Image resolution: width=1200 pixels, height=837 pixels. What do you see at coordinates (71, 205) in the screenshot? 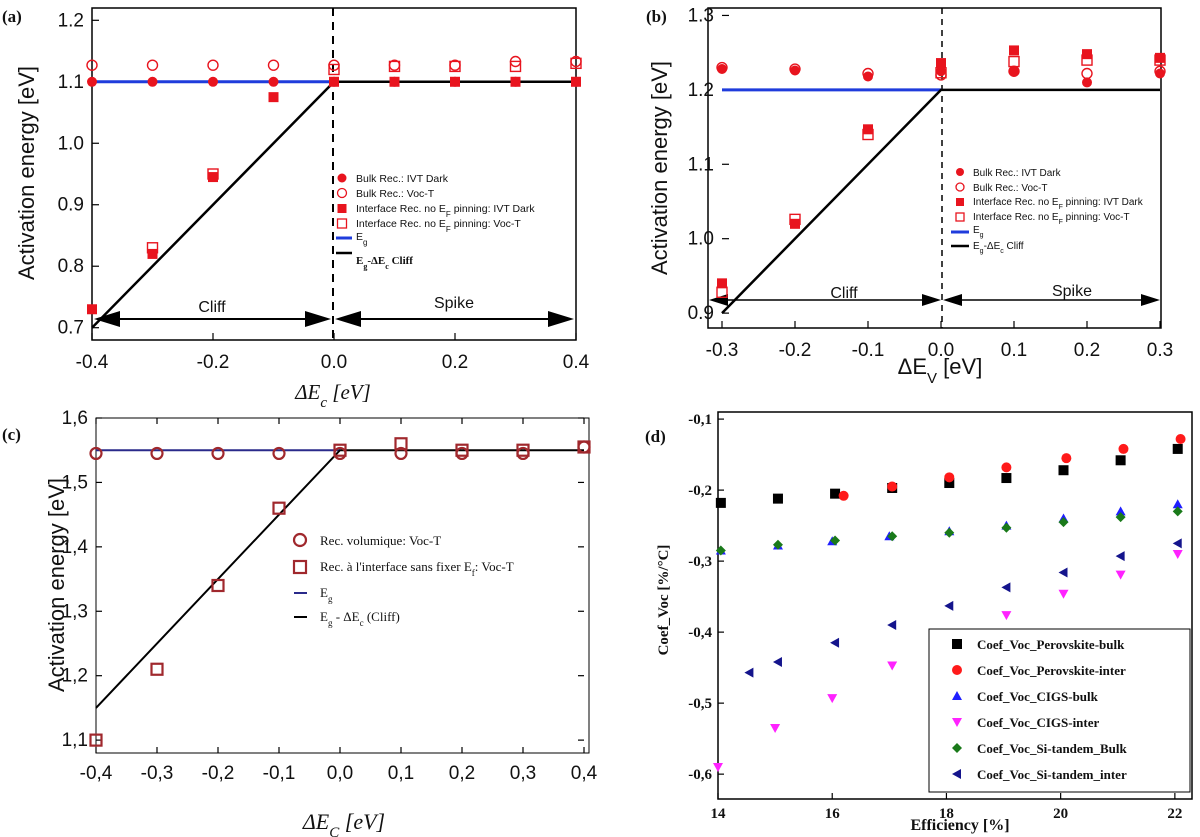
I see `pa-ytick-label: 0.9` at bounding box center [71, 205].